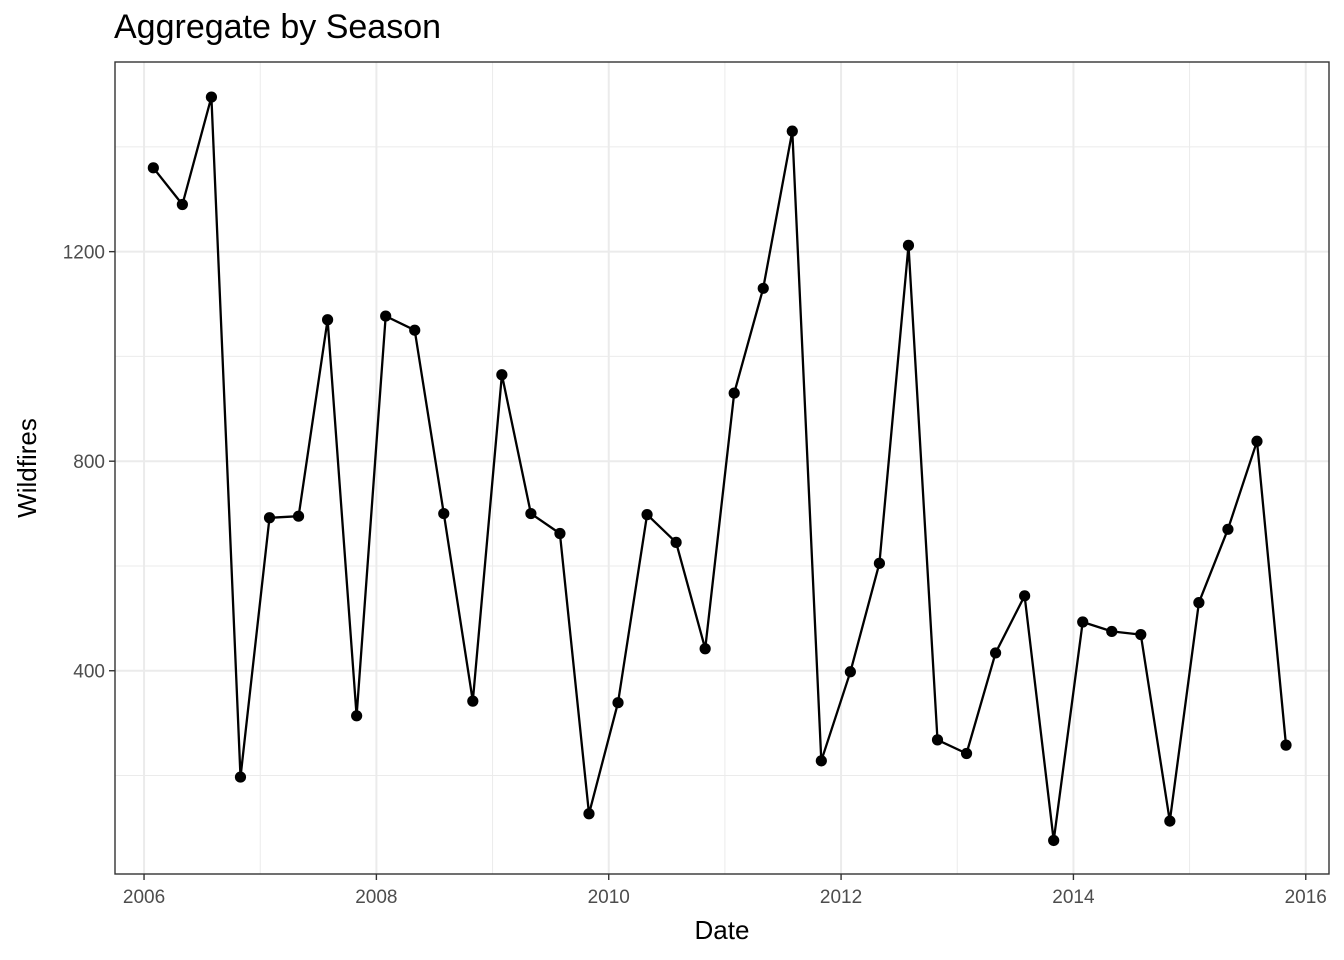  What do you see at coordinates (609, 897) in the screenshot?
I see `x-tick-label: 2010` at bounding box center [609, 897].